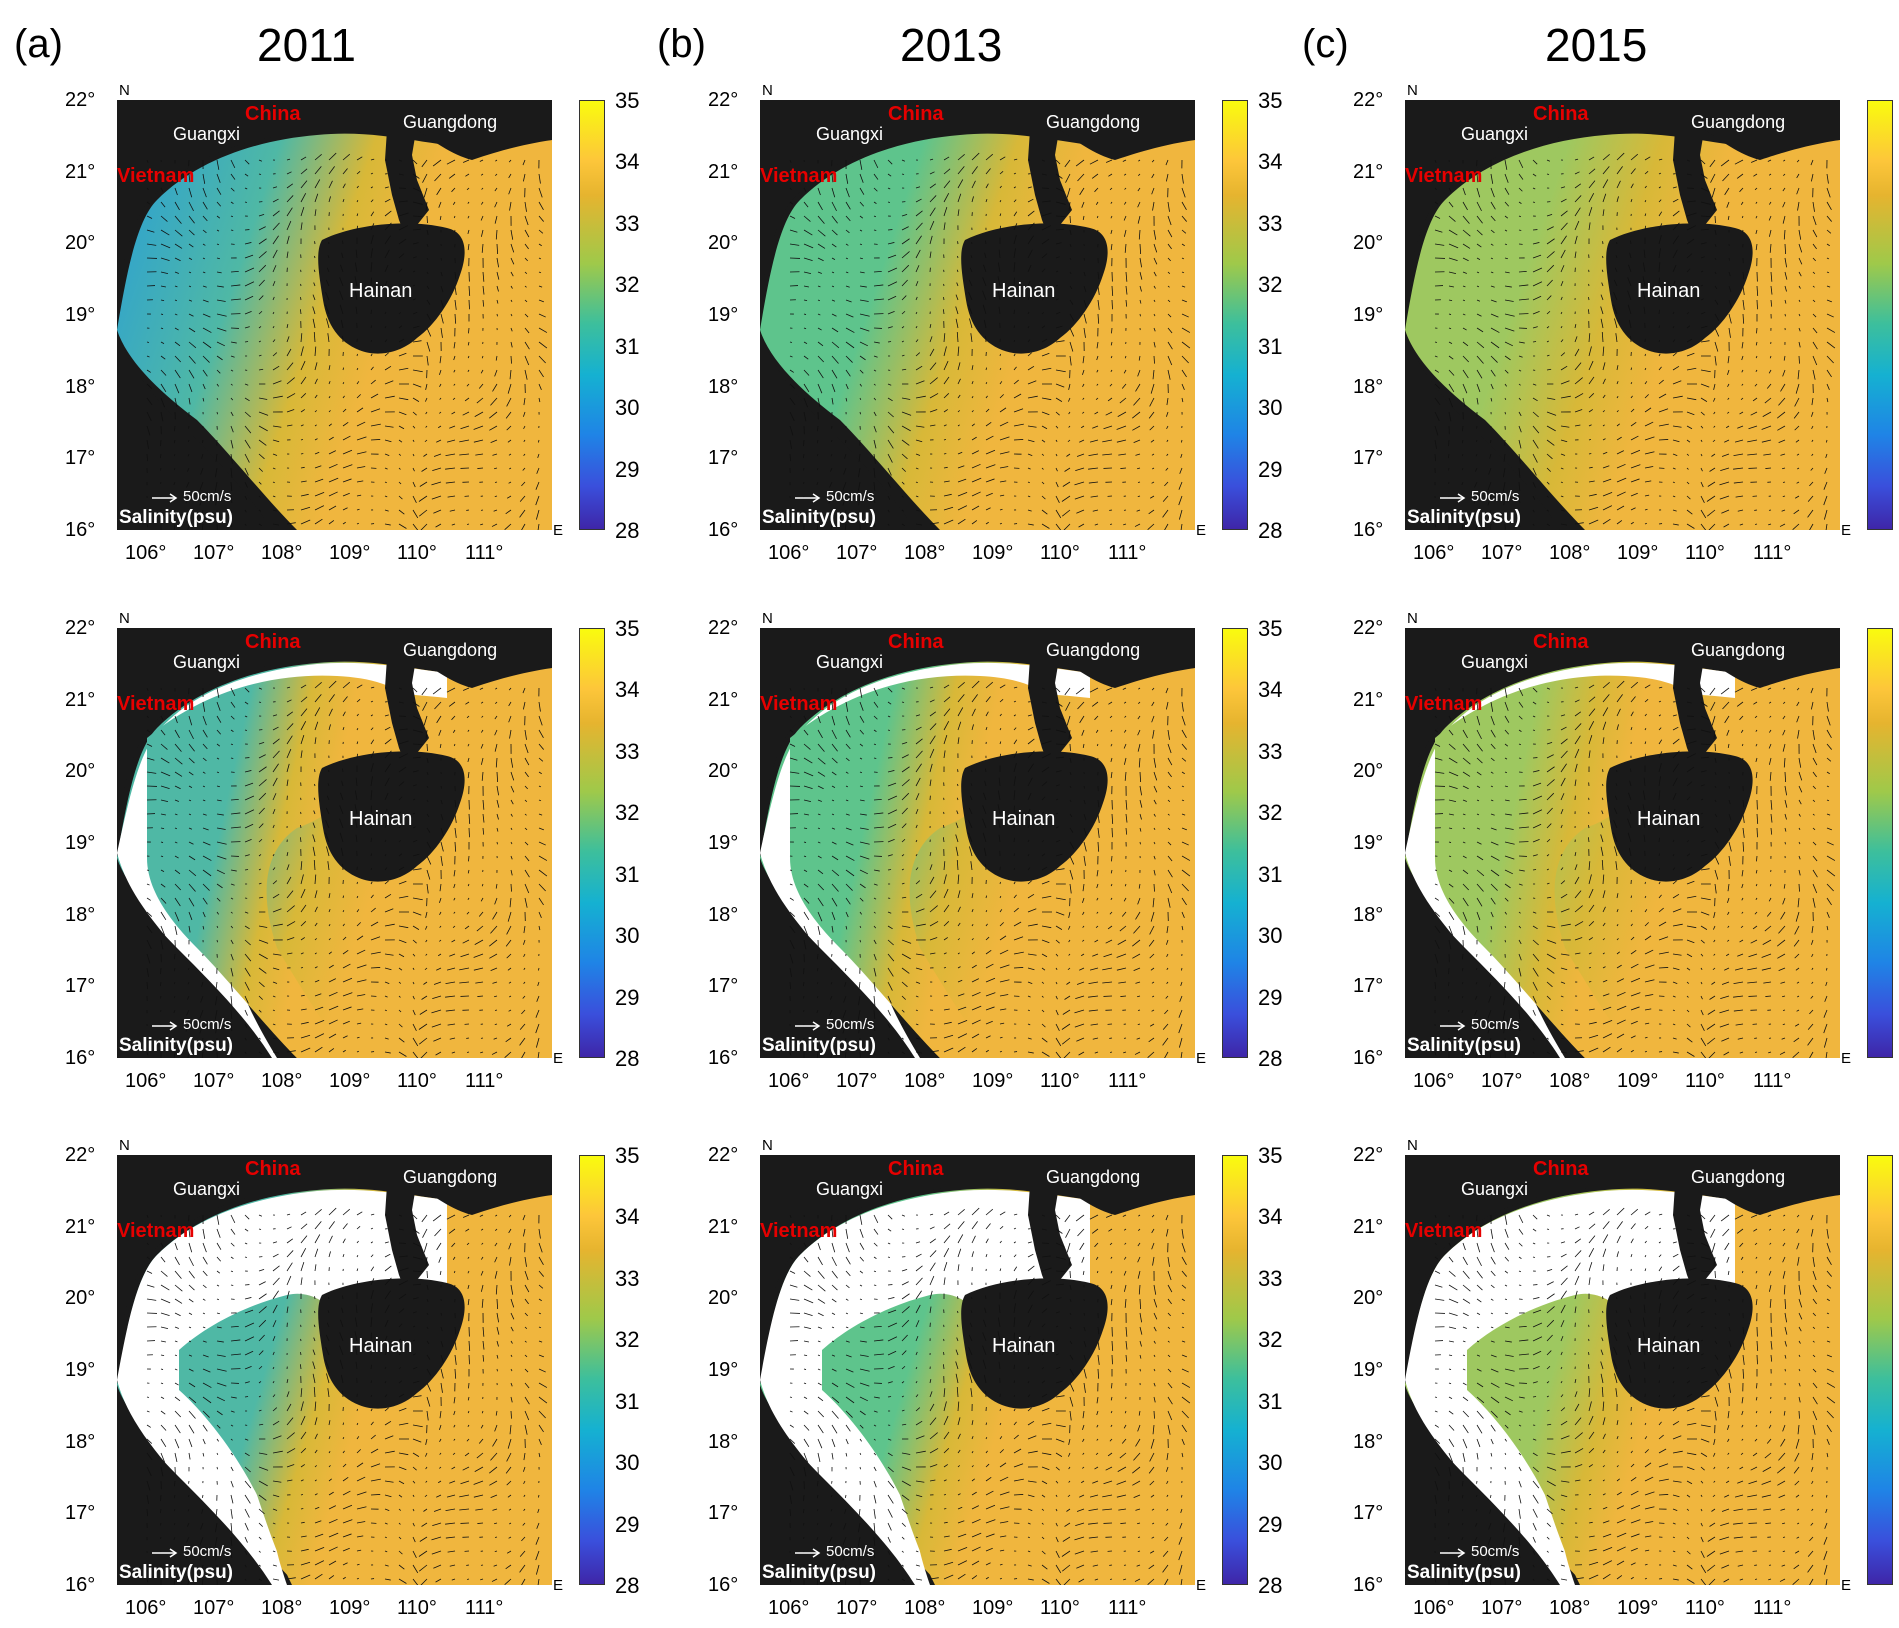  Describe the element at coordinates (207, 134) in the screenshot. I see `label-guangxi: Guangxi` at that location.